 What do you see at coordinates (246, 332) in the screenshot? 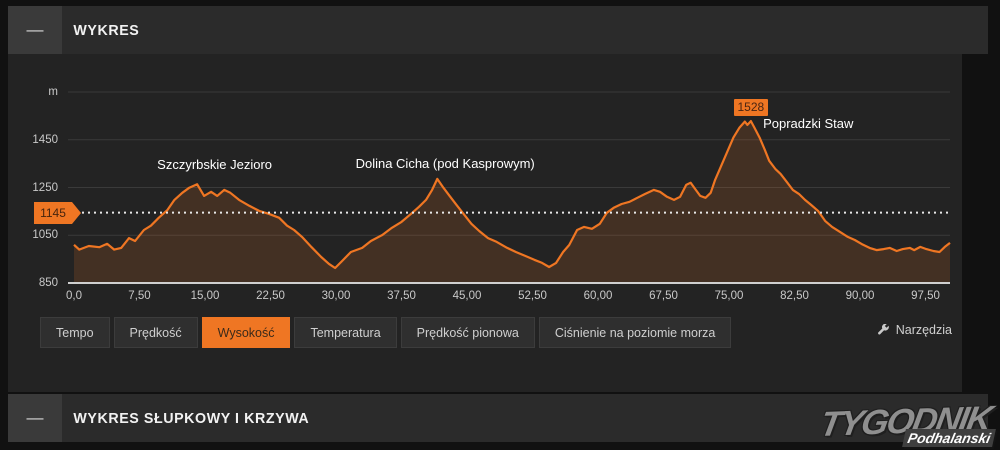
I see `tab-wysokość: Wysokość` at bounding box center [246, 332].